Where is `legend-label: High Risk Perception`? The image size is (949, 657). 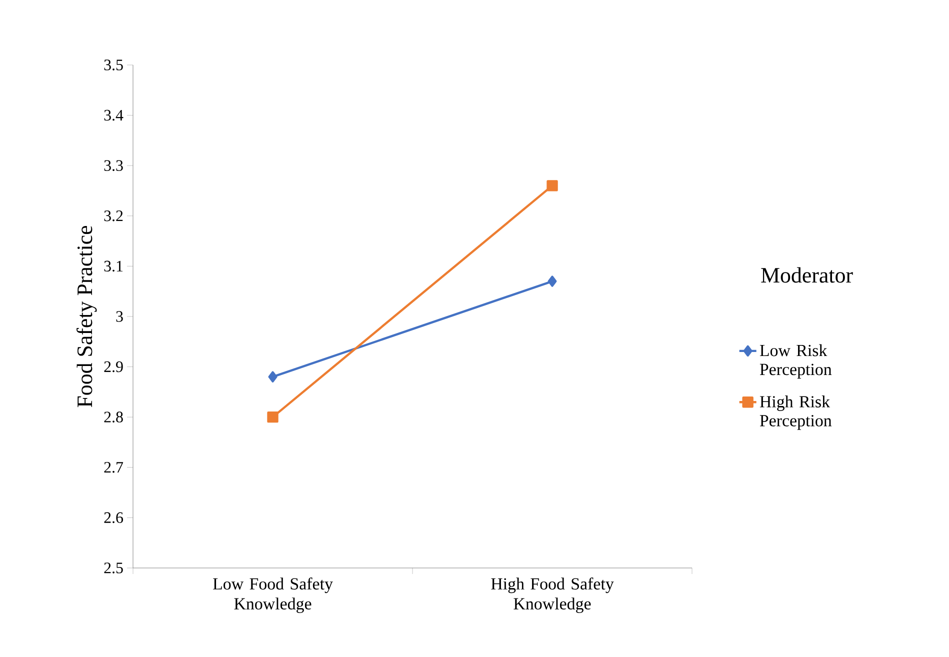 legend-label: High Risk Perception is located at coordinates (796, 413).